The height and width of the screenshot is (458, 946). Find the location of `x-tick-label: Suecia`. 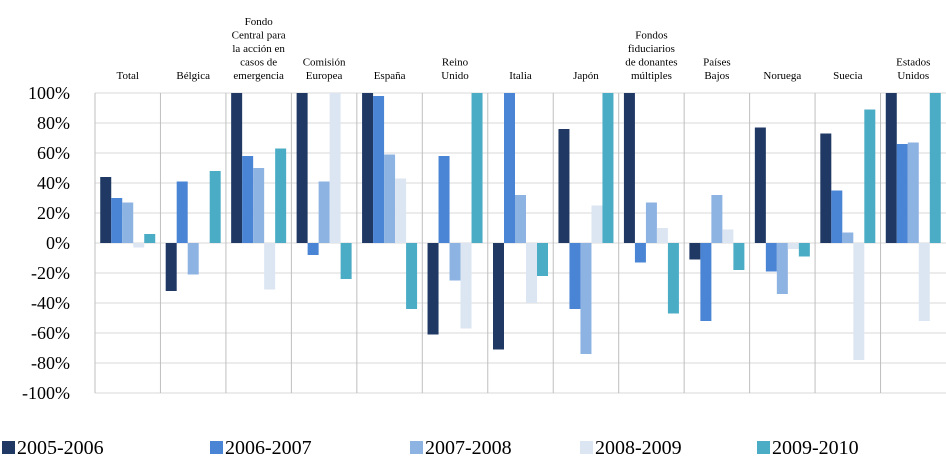

x-tick-label: Suecia is located at coordinates (847, 76).